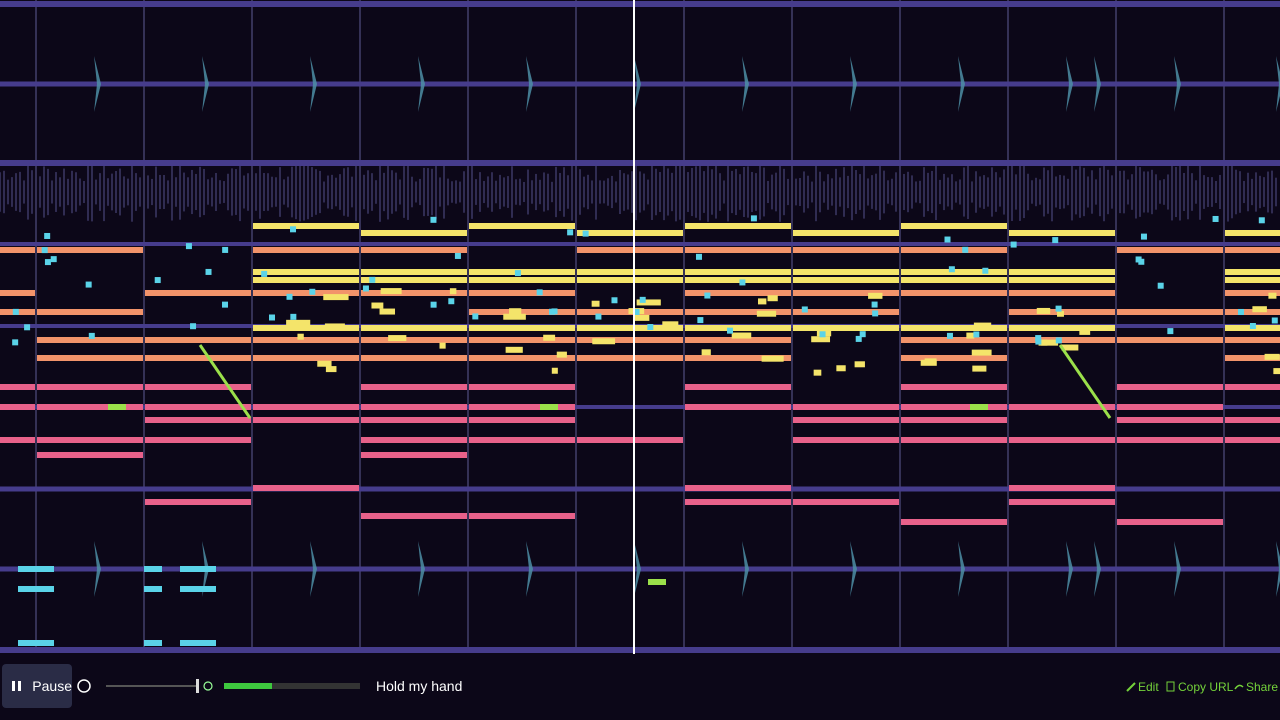 This screenshot has width=1280, height=720. What do you see at coordinates (1142, 687) in the screenshot?
I see `edit-link: Edit` at bounding box center [1142, 687].